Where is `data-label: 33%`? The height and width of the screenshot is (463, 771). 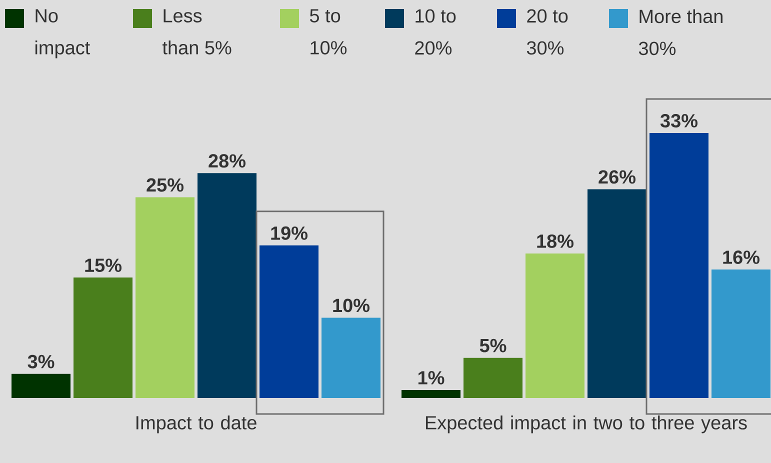 data-label: 33% is located at coordinates (679, 121).